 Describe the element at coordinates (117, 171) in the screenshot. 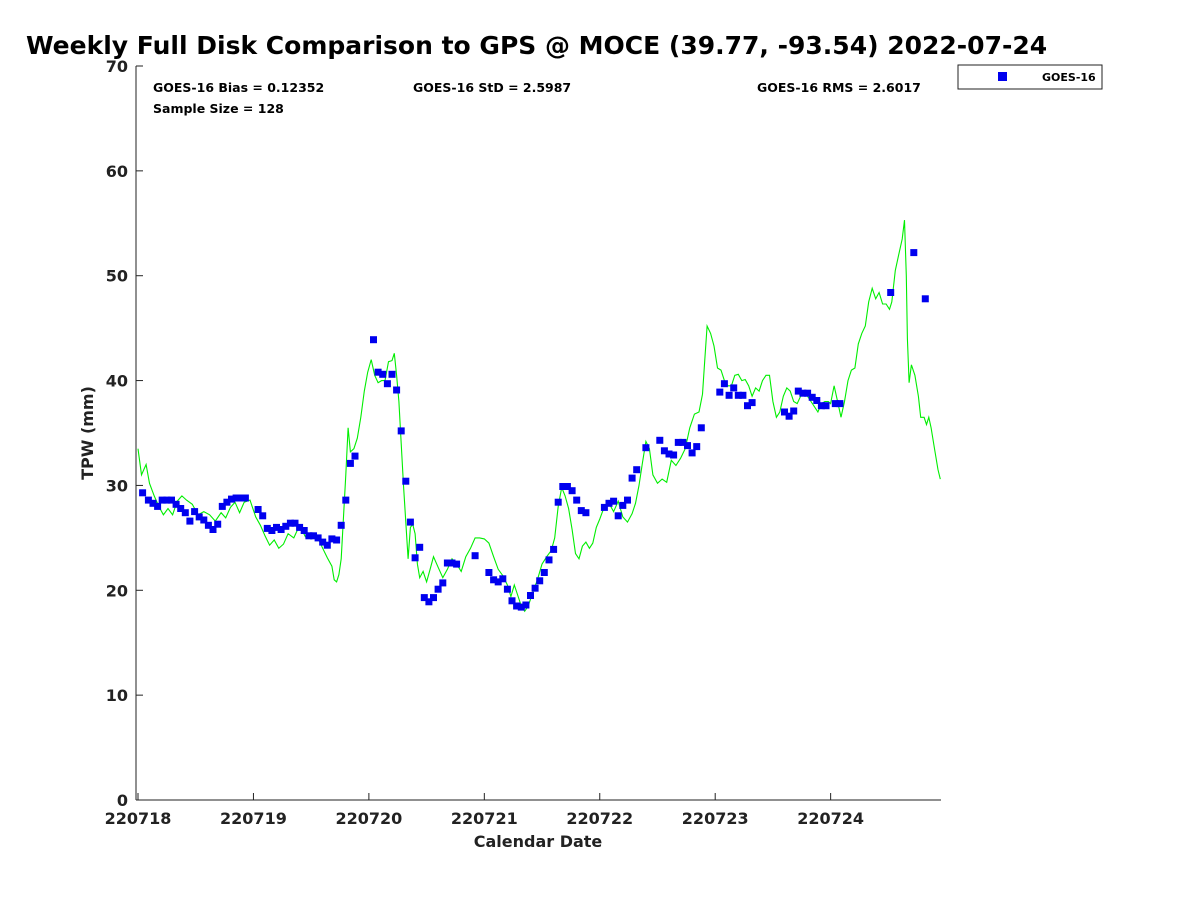

I see `y-tick-label: 60` at that location.